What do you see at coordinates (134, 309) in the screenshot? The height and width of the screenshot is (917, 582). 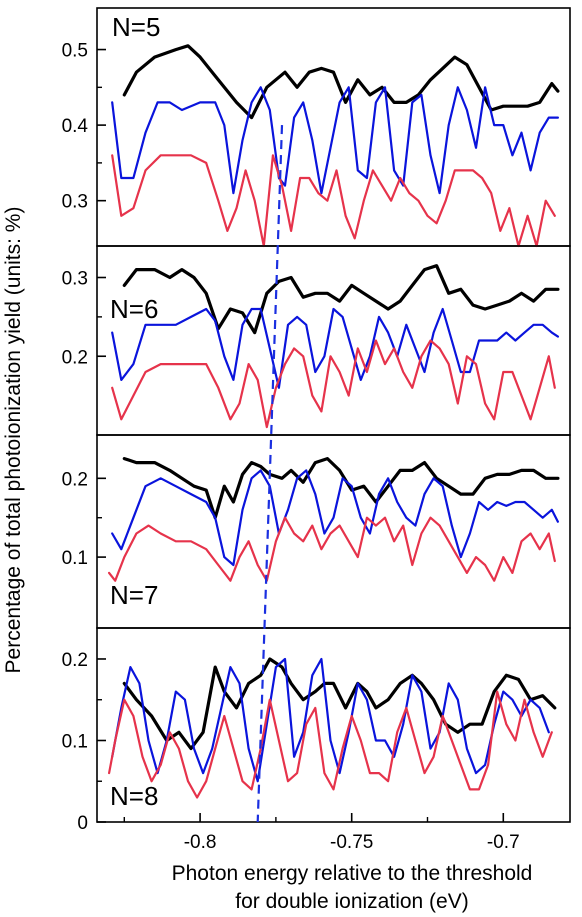 I see `panel-label: N=6` at bounding box center [134, 309].